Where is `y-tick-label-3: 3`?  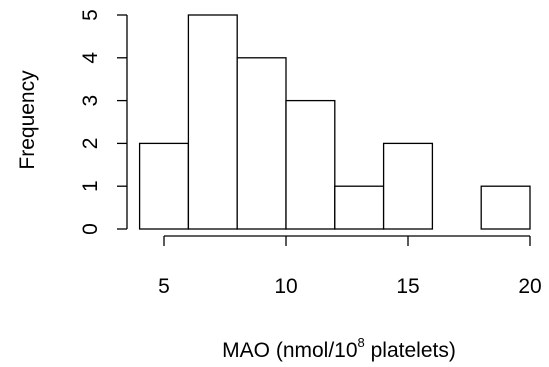
y-tick-label-3: 3 is located at coordinates (90, 101).